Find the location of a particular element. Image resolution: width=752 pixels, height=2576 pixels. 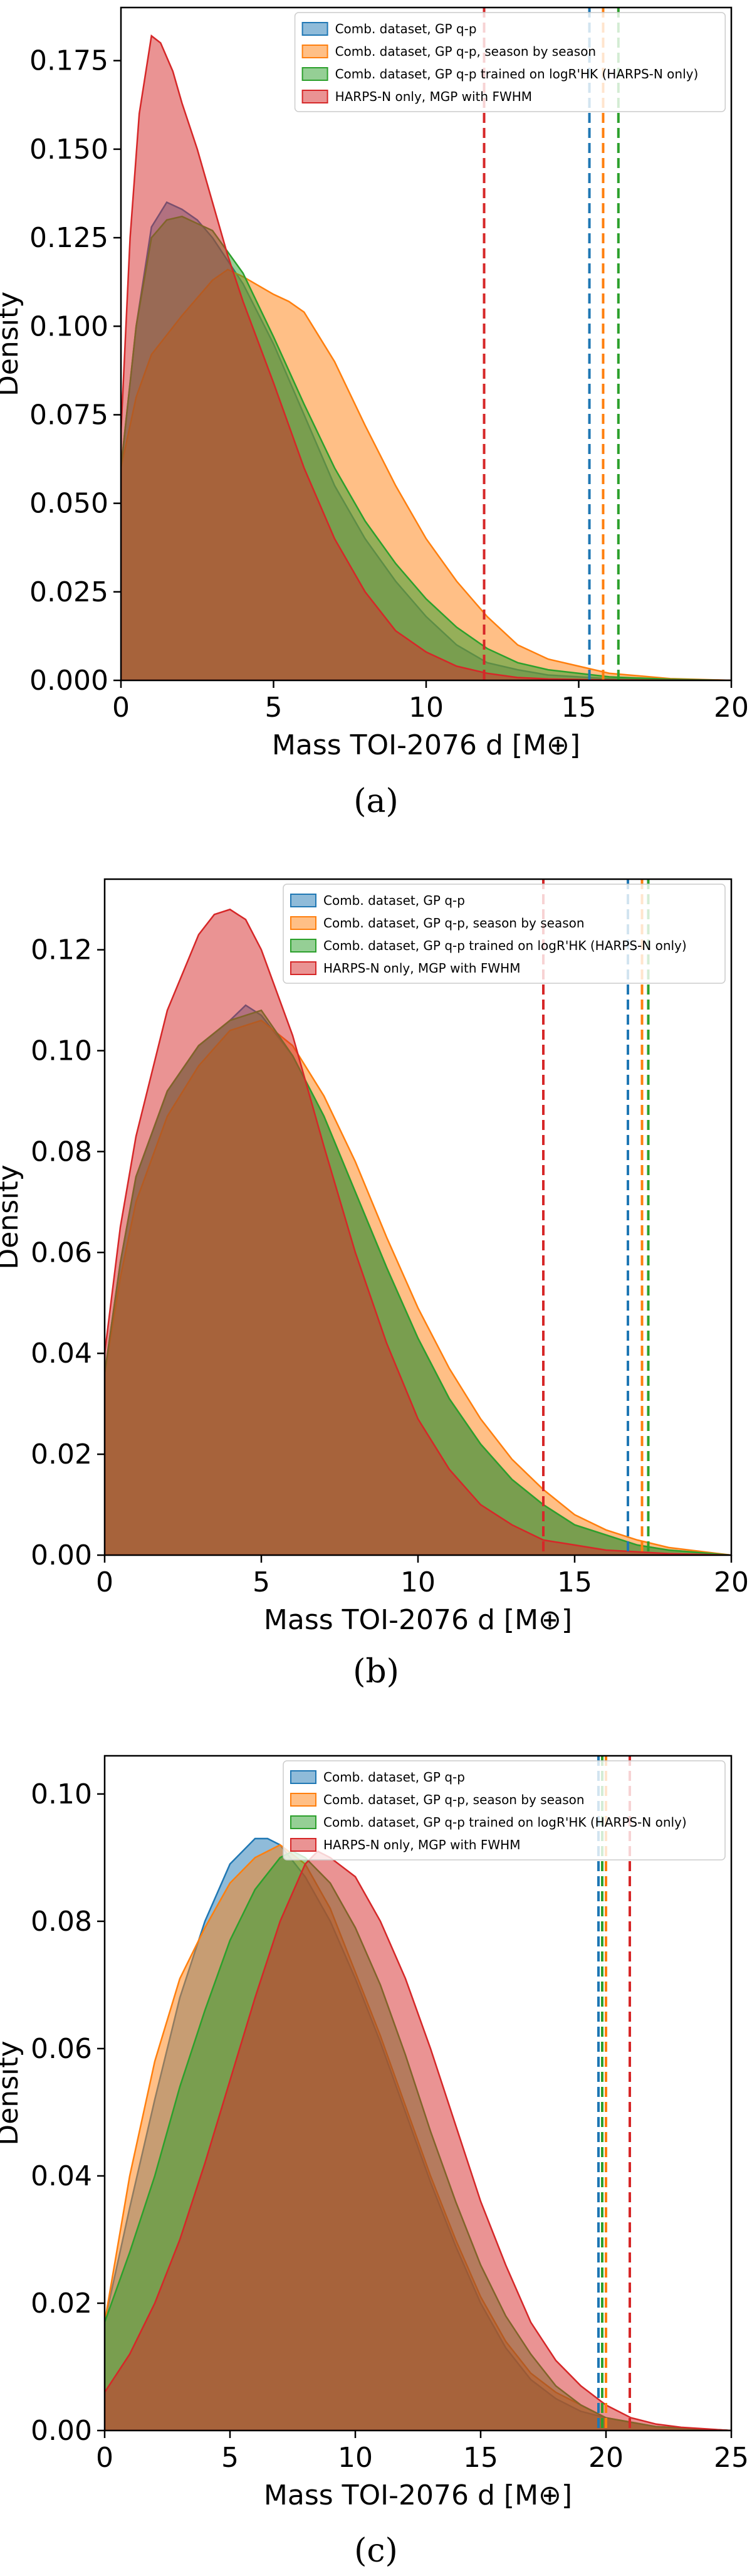

y-tick-label: 0.025 is located at coordinates (68, 592).